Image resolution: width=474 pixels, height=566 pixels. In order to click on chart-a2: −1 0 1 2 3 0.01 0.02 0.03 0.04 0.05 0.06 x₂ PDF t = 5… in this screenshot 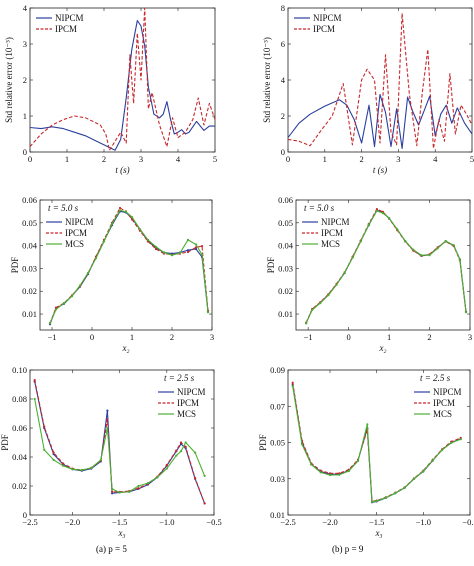, I will do `click(112, 274)`.